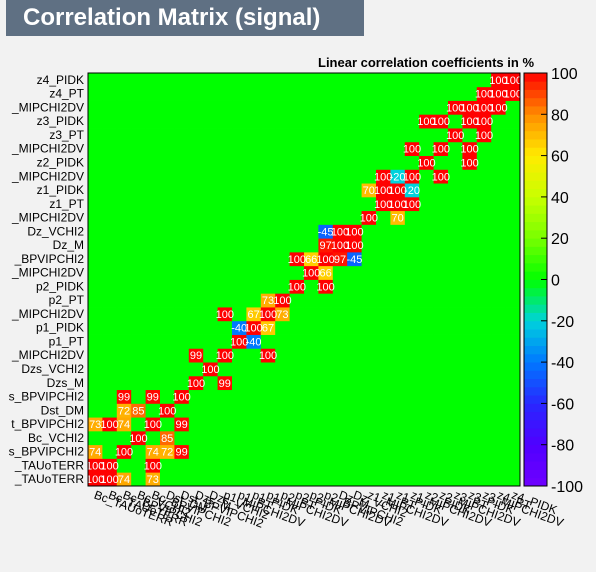 This screenshot has width=596, height=572. I want to click on chart-title: Correlation Matrix (signal), so click(185, 18).